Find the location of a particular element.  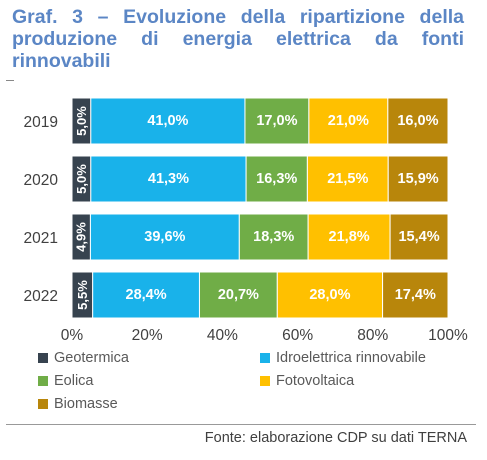

legend-item-idroelettrica: Idroelettrica rinnovabile is located at coordinates (343, 358).